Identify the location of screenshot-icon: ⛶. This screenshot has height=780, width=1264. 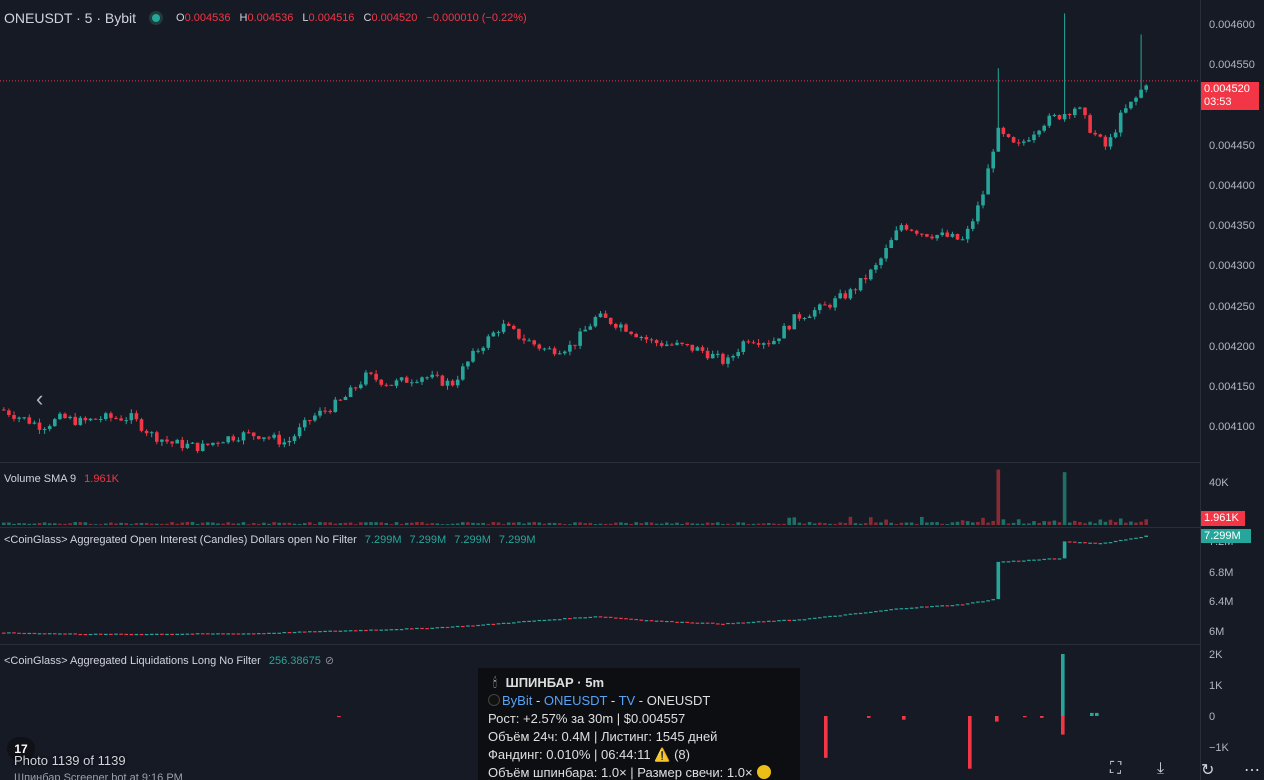
(1116, 768).